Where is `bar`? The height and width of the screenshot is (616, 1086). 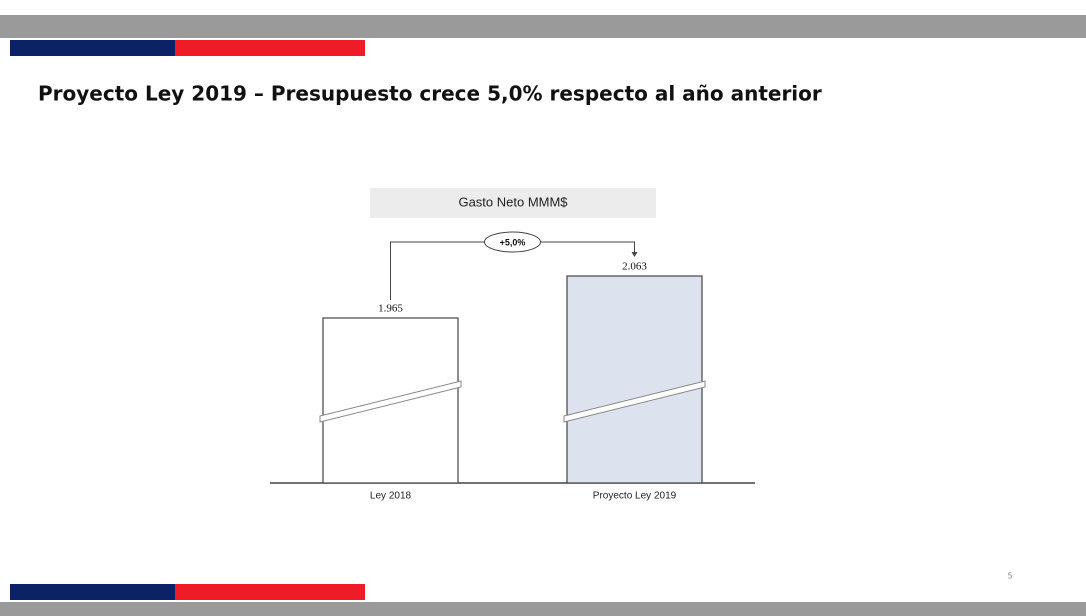
bar is located at coordinates (634, 379).